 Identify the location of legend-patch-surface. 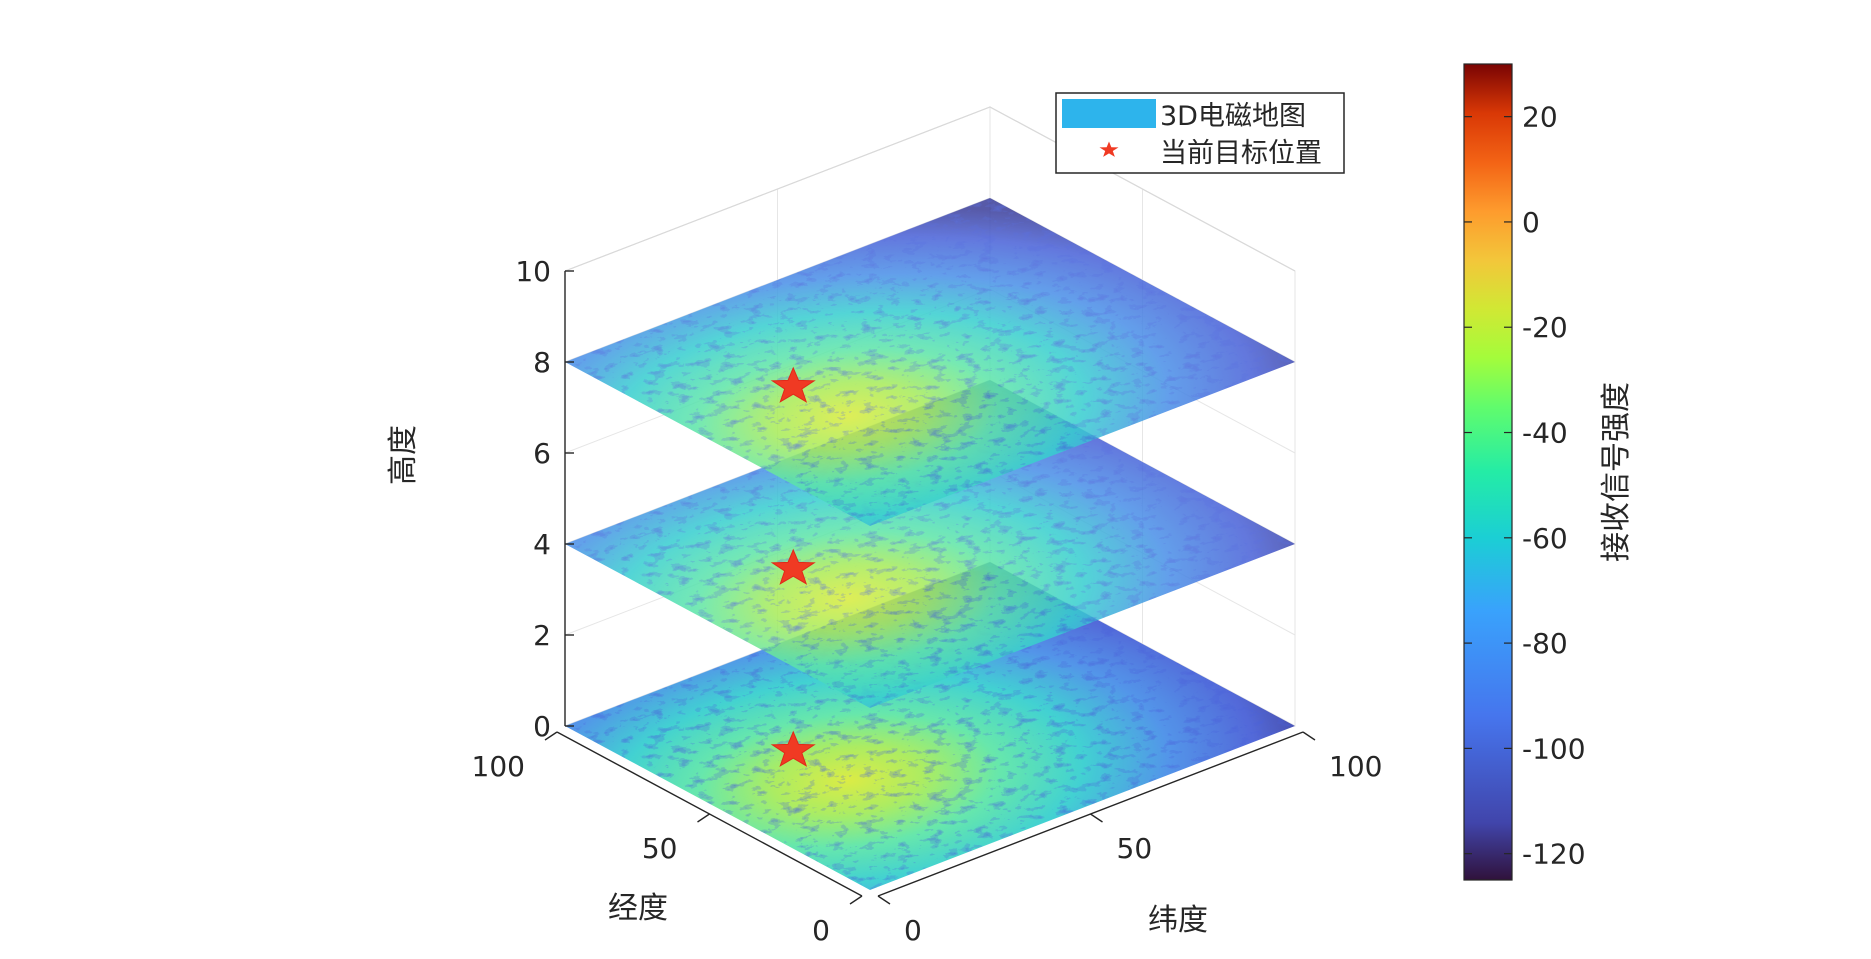
(1109, 113).